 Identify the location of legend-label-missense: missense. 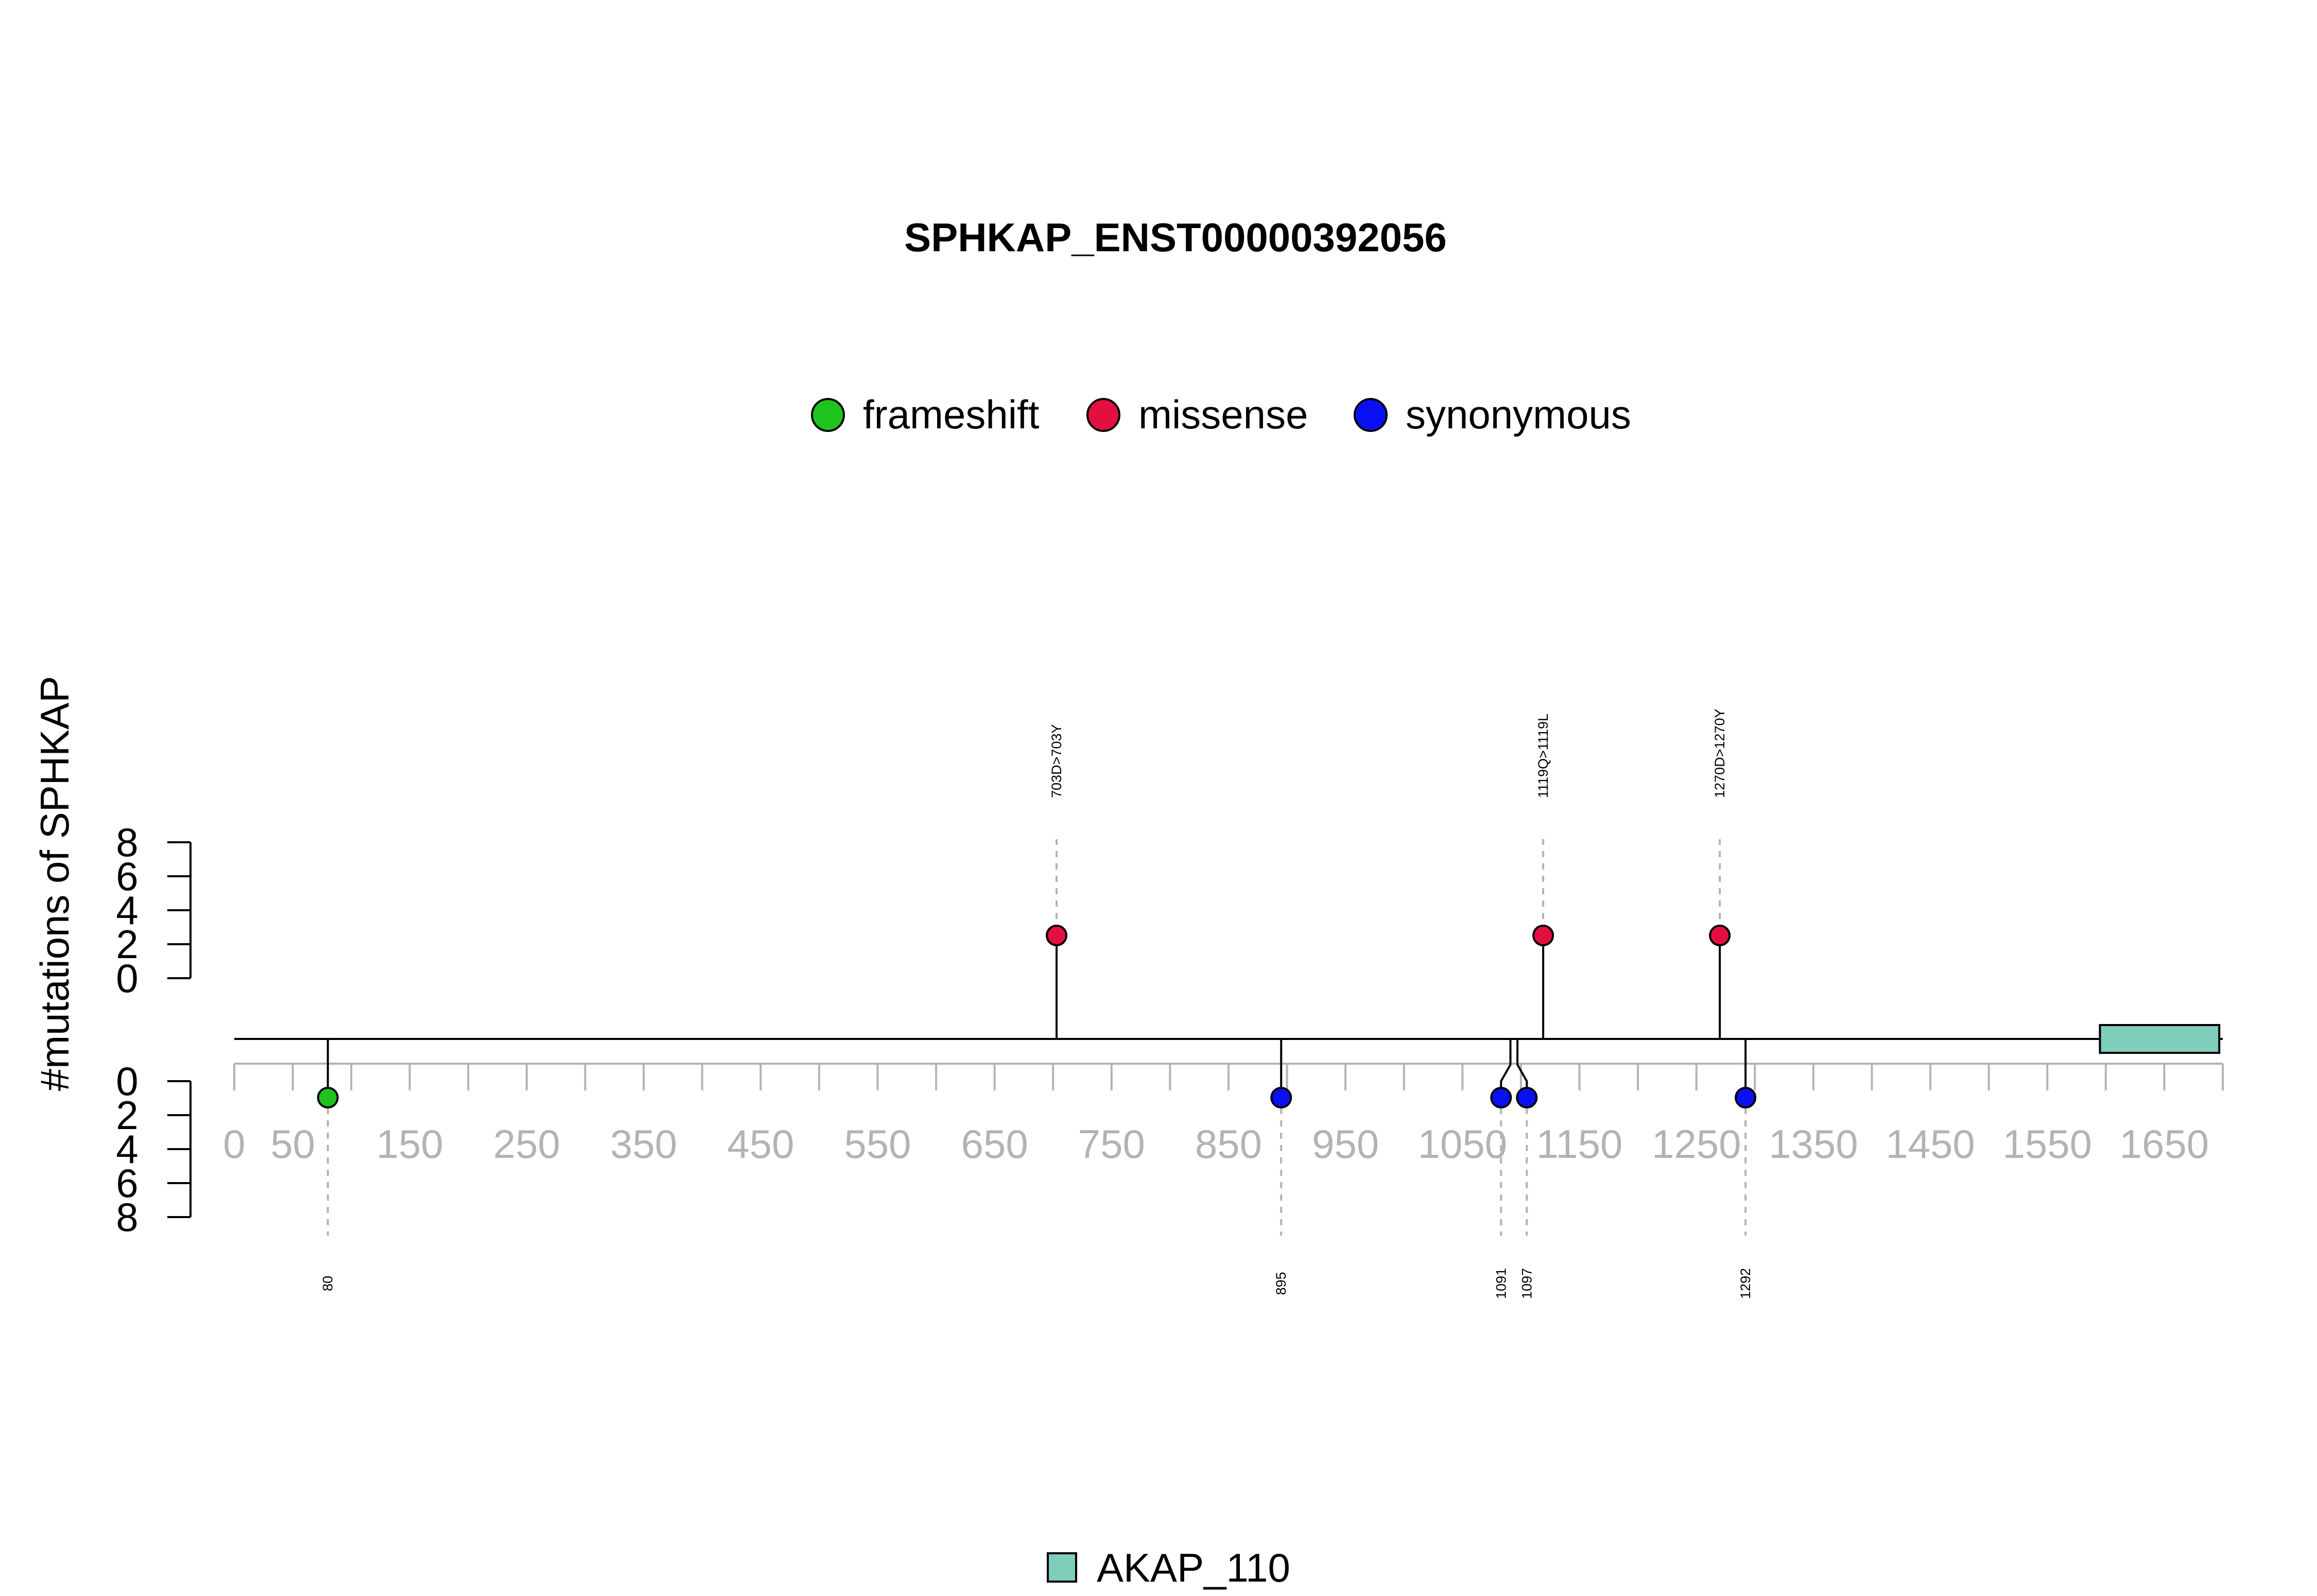
(1223, 414).